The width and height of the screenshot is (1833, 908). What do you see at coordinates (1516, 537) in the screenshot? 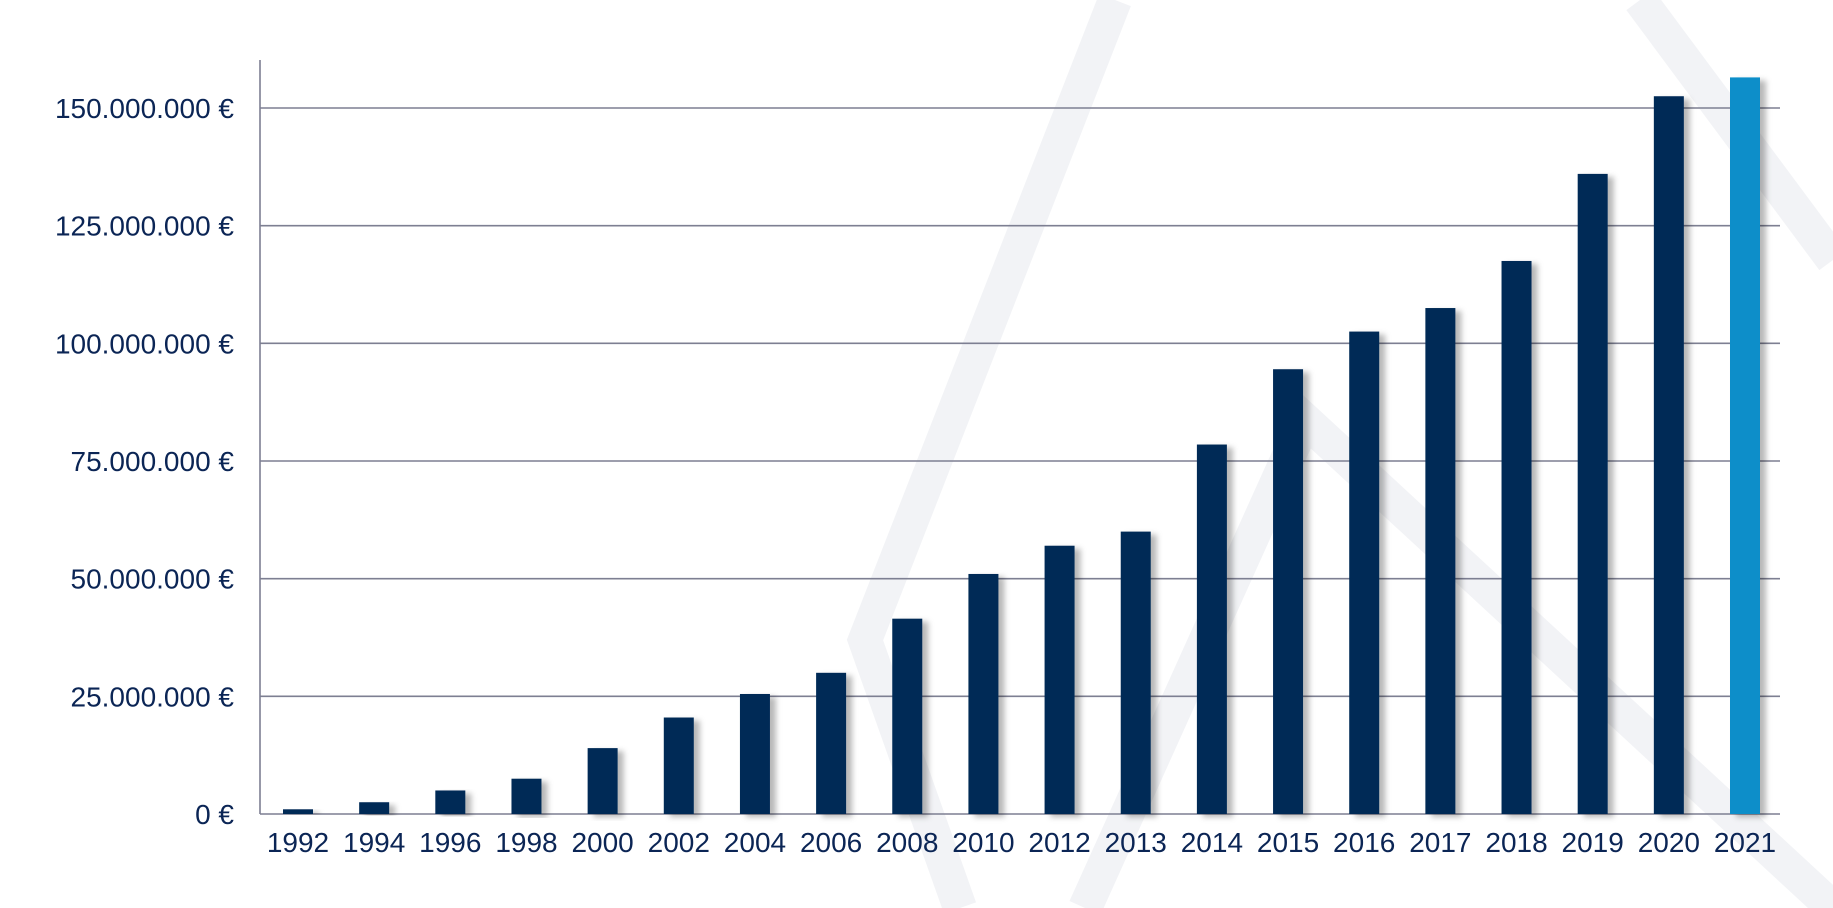
I see `bar-2018` at bounding box center [1516, 537].